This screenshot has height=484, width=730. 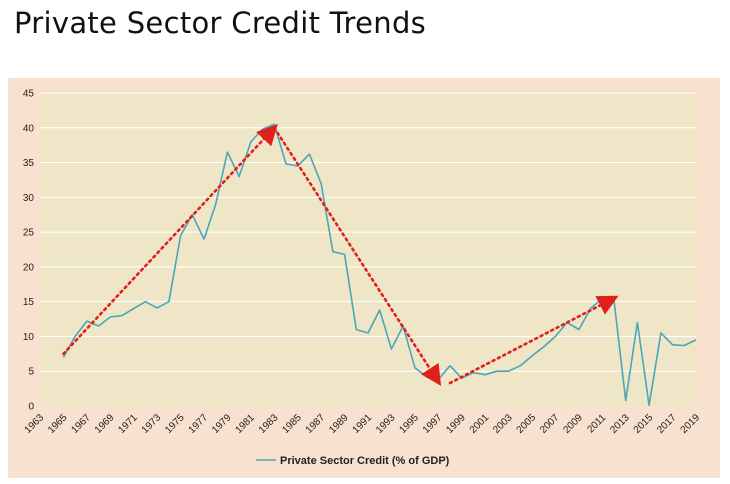 What do you see at coordinates (31, 407) in the screenshot?
I see `y-tick-label: 0` at bounding box center [31, 407].